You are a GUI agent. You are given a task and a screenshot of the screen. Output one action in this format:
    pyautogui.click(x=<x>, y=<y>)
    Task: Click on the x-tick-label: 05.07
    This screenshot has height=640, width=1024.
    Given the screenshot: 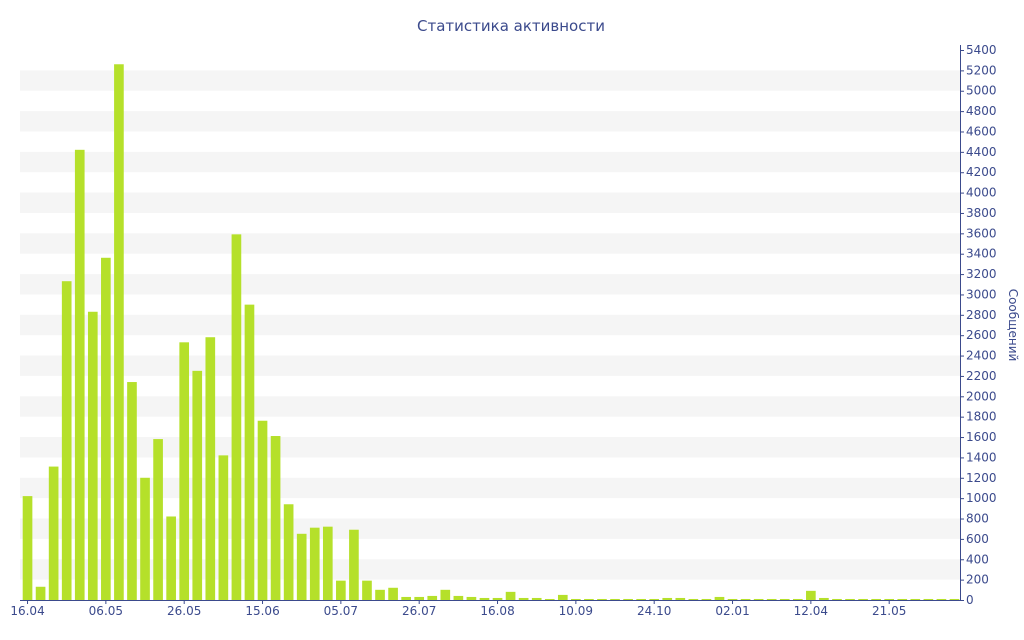 What is the action you would take?
    pyautogui.click(x=341, y=611)
    